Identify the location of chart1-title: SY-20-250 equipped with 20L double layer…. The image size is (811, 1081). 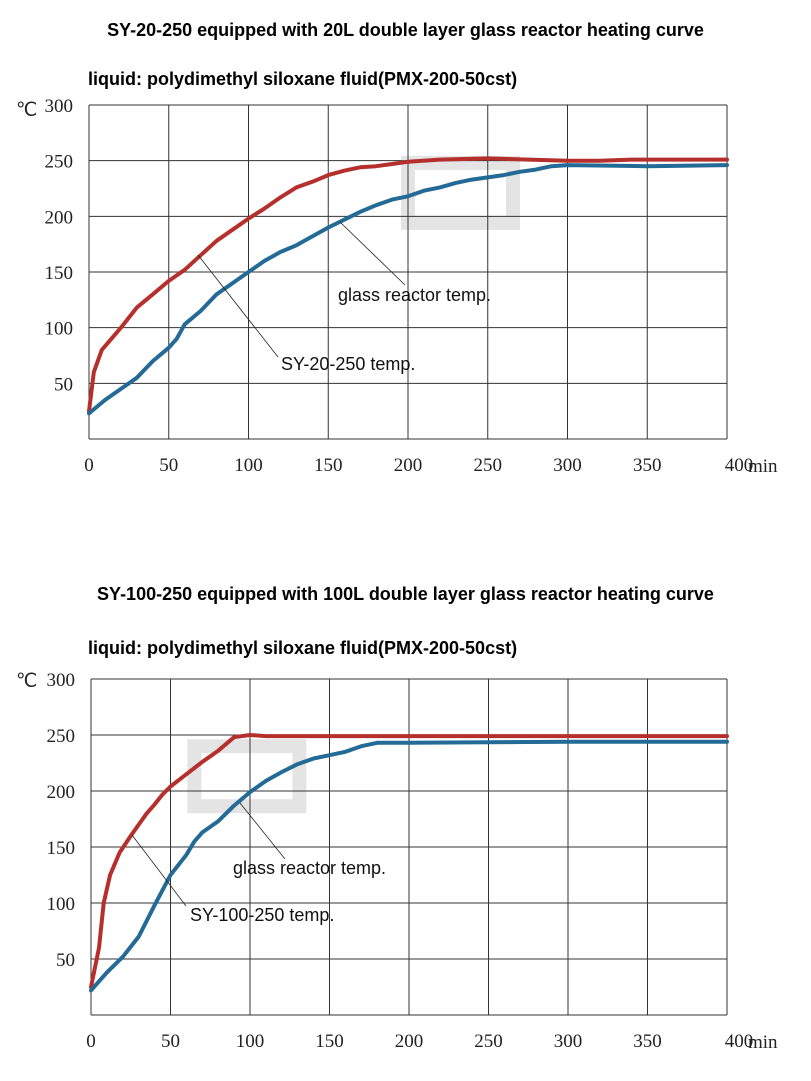
(405, 30).